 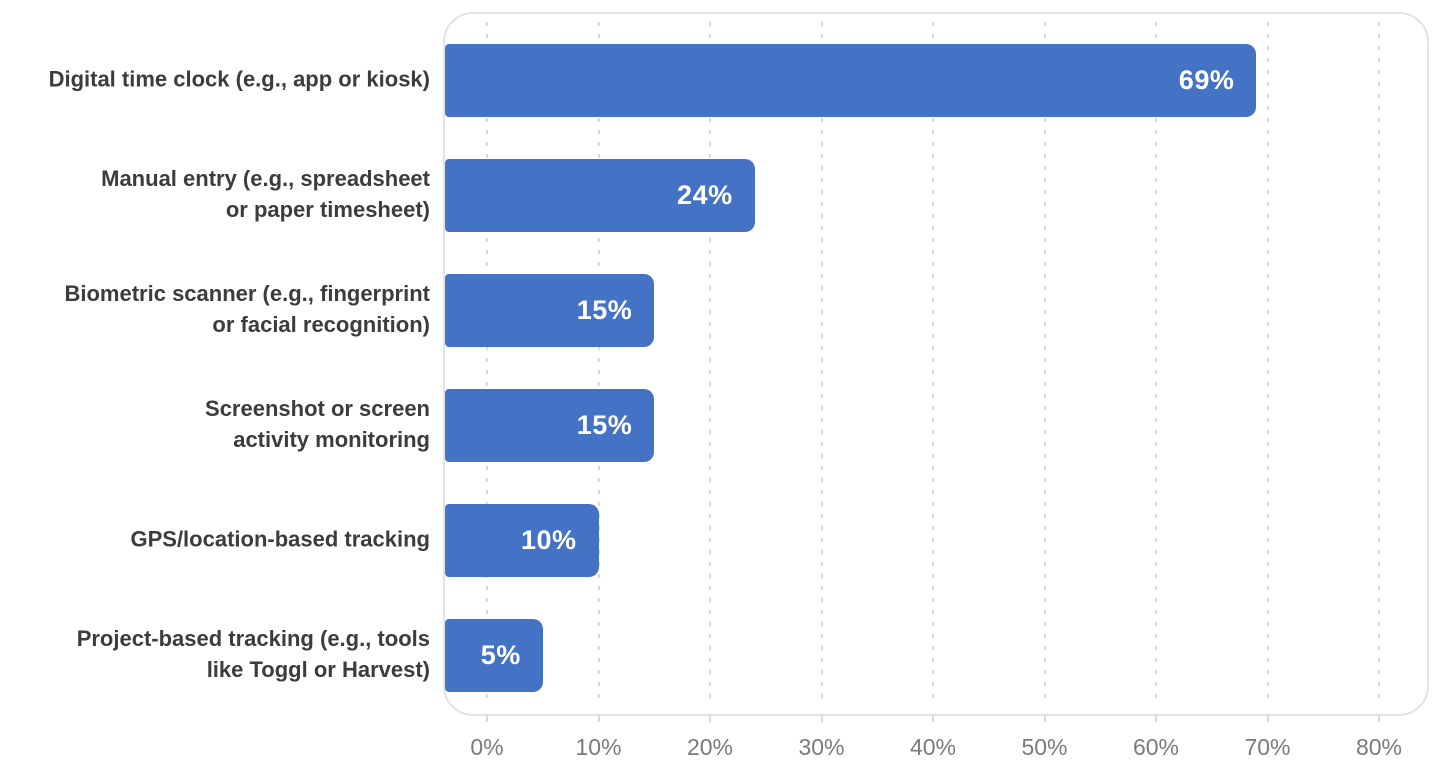 What do you see at coordinates (1267, 747) in the screenshot?
I see `x-axis-tick-label: 70%` at bounding box center [1267, 747].